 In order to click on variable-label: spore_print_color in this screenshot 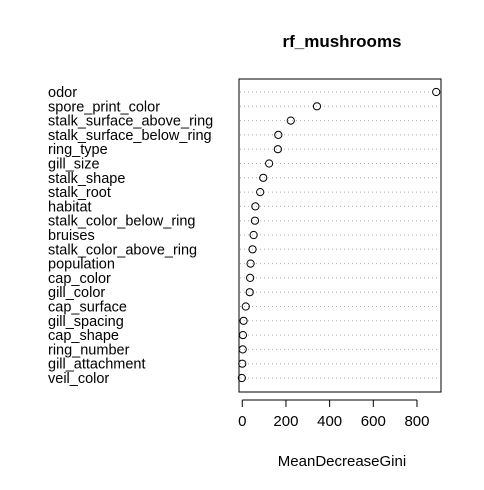, I will do `click(104, 107)`.